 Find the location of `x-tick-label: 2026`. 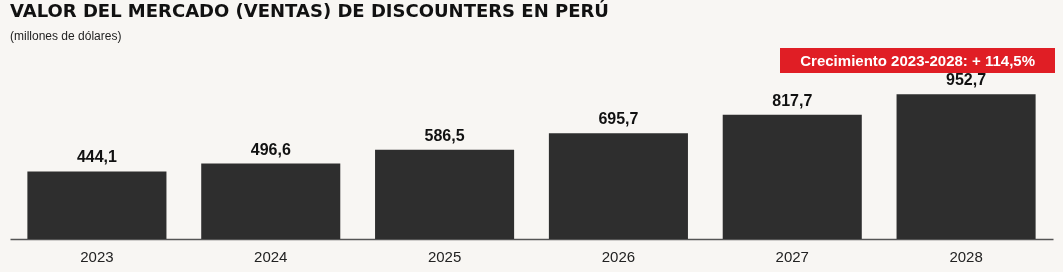

x-tick-label: 2026 is located at coordinates (618, 256).